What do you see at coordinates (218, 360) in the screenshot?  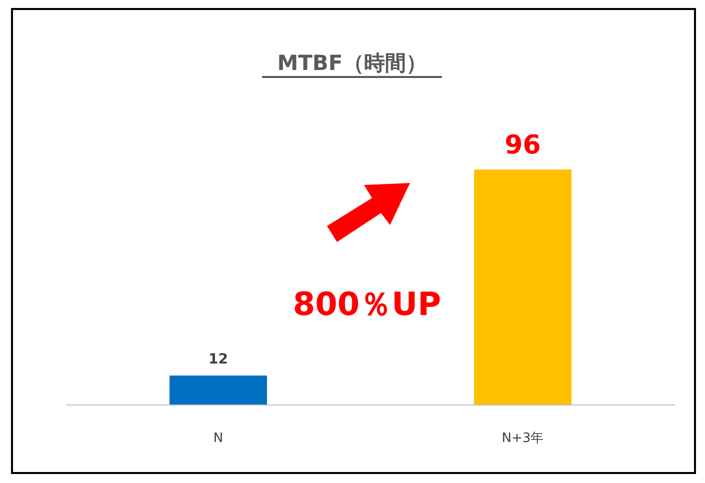 I see `data-label: 12` at bounding box center [218, 360].